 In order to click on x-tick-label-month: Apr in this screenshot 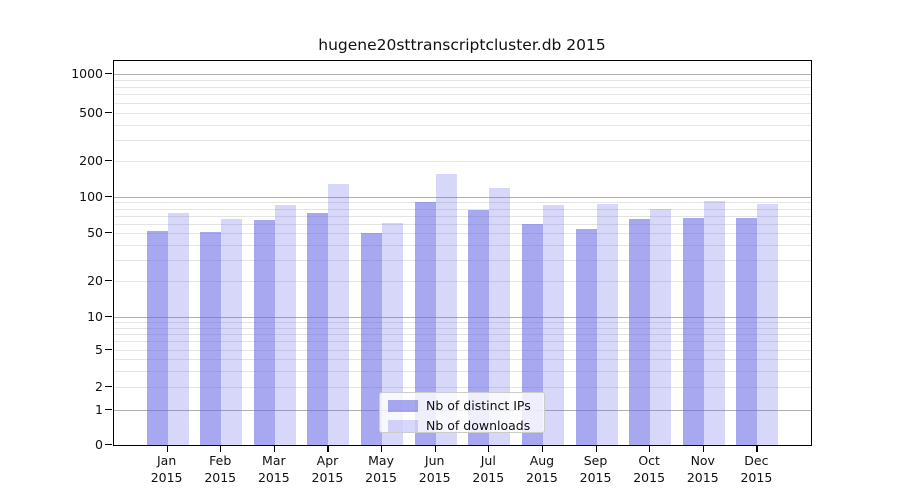, I will do `click(327, 460)`.